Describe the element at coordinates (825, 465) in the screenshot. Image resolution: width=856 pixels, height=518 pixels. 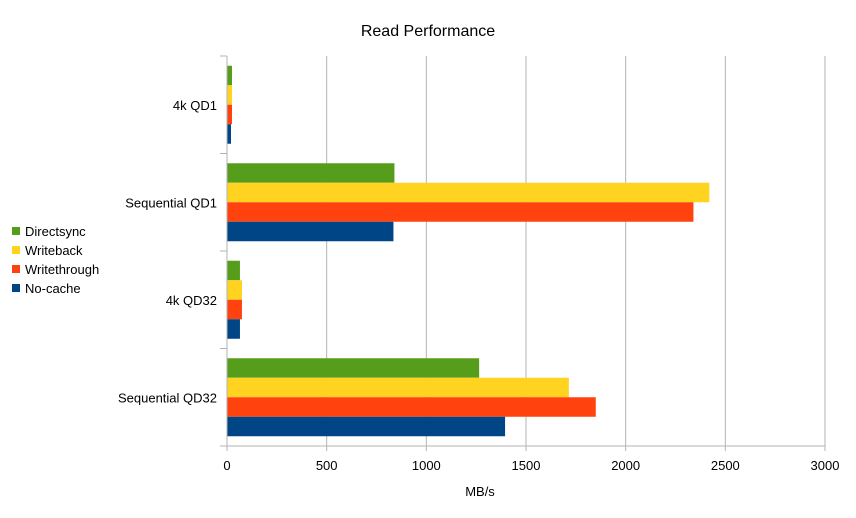
I see `x-tick-label: 3000` at that location.